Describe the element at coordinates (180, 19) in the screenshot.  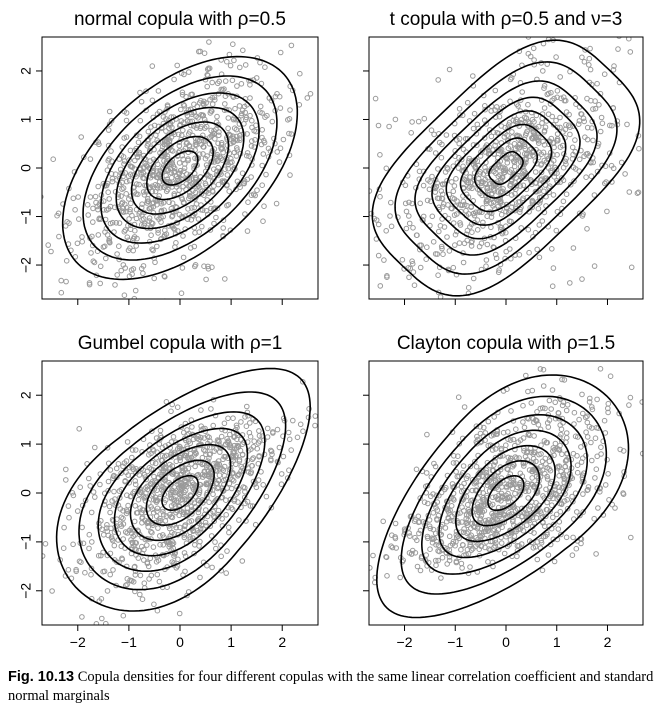
I see `panel-title: normal copula with ρ=0.5` at that location.